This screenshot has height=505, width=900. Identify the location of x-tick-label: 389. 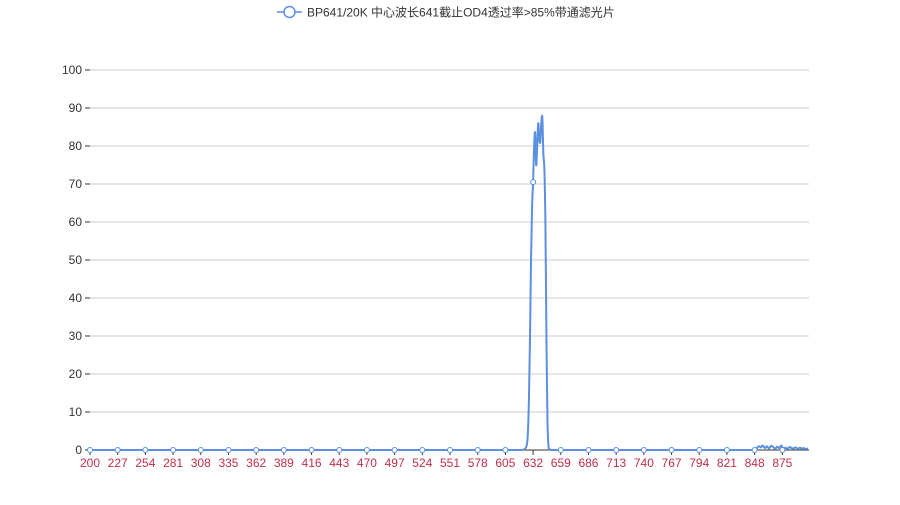
(284, 463).